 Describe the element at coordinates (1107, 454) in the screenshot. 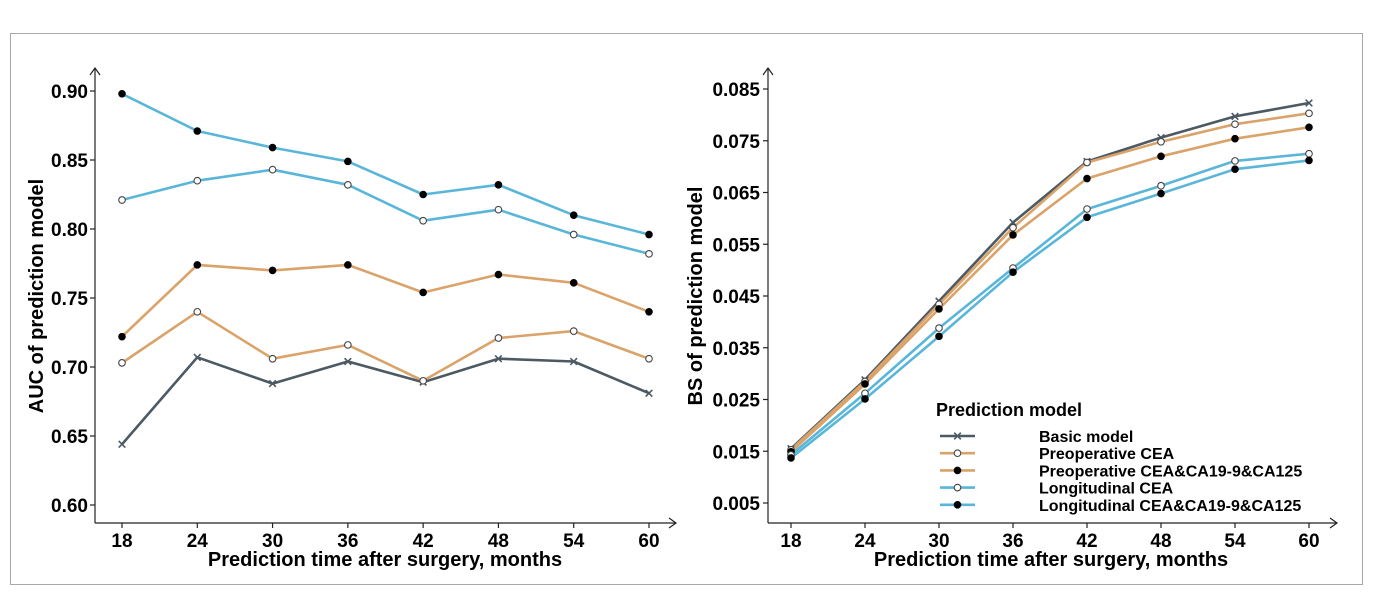

I see `legend-label-preoperative-cea: Preoperative CEA` at that location.